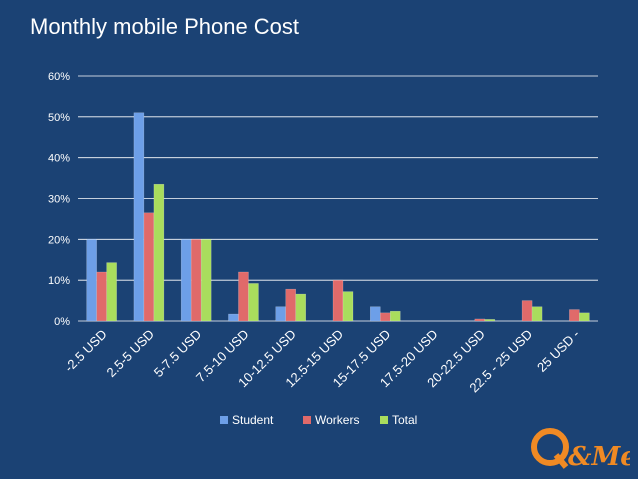 Image resolution: width=638 pixels, height=479 pixels. I want to click on logo-text: &Me, so click(599, 457).